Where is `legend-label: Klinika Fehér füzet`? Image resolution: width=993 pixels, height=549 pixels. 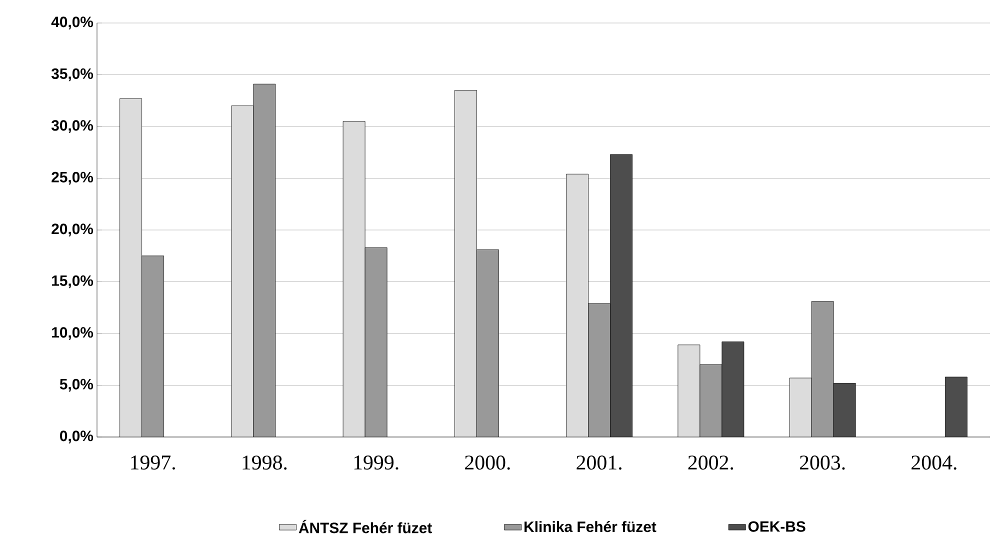
legend-label: Klinika Fehér füzet is located at coordinates (590, 526).